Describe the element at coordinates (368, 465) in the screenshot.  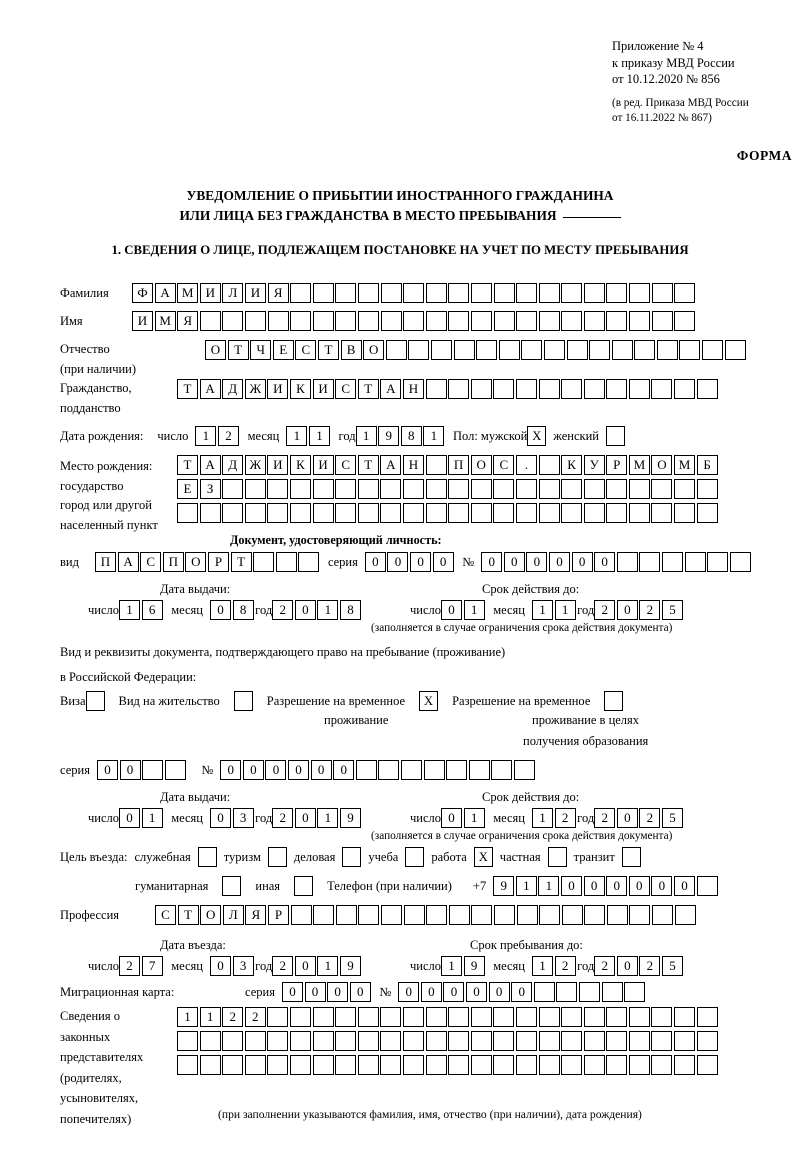
I see `birthplace-country-cell-9: Т` at that location.